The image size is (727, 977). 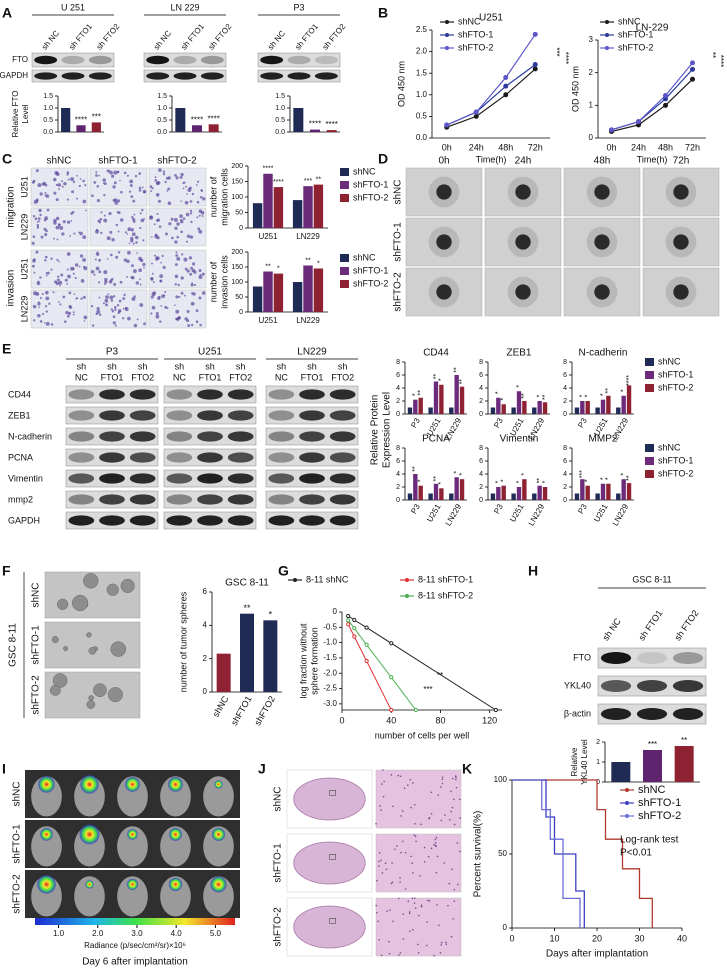 I want to click on legend-label: shNC, so click(x=629, y=21).